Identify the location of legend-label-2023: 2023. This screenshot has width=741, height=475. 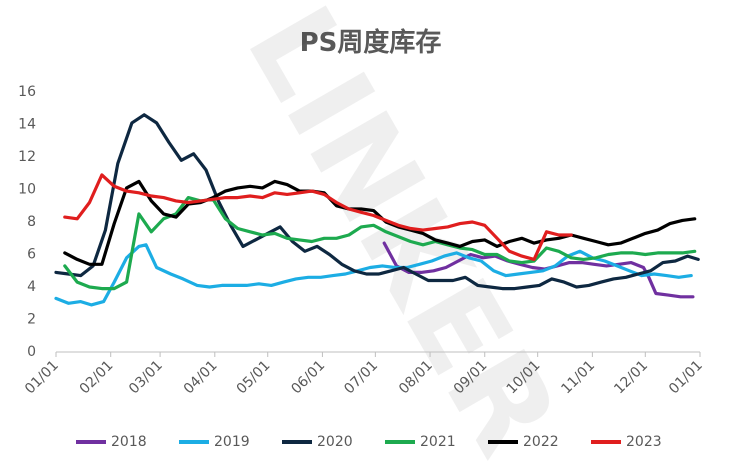
(644, 442).